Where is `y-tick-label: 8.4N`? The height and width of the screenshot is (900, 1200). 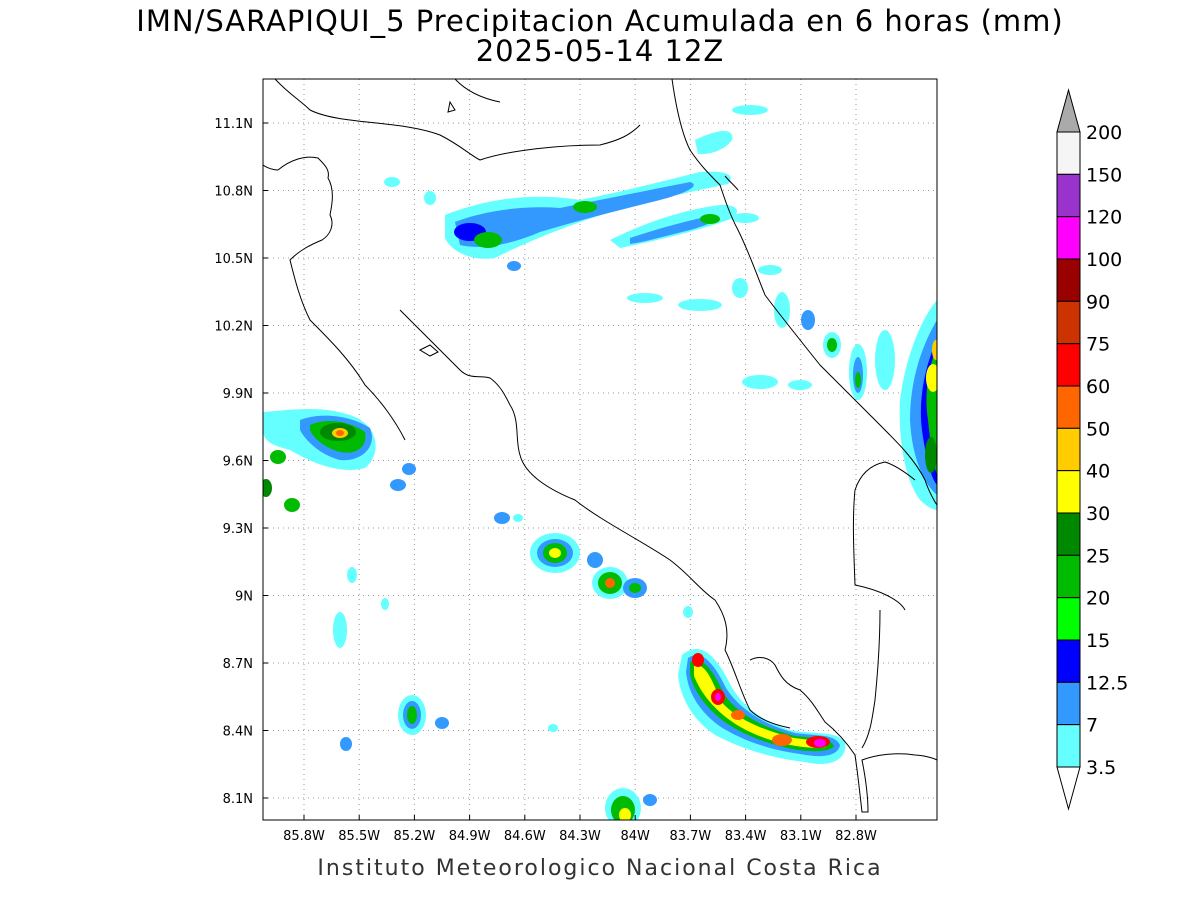
y-tick-label: 8.4N is located at coordinates (238, 732).